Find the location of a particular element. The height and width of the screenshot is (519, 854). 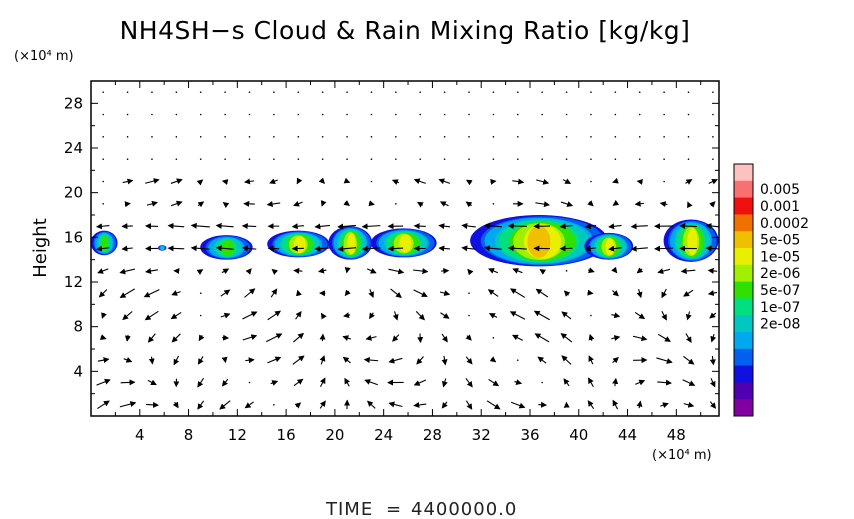

colorbar-label: 0.001 is located at coordinates (780, 207).